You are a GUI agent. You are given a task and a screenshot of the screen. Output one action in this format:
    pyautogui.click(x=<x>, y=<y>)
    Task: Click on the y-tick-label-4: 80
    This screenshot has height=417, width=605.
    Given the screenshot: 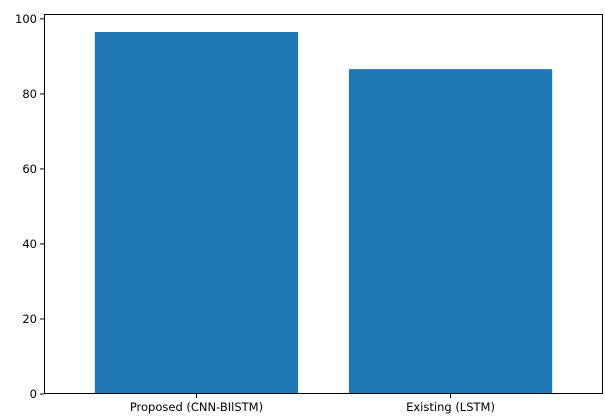 What is the action you would take?
    pyautogui.click(x=29, y=94)
    